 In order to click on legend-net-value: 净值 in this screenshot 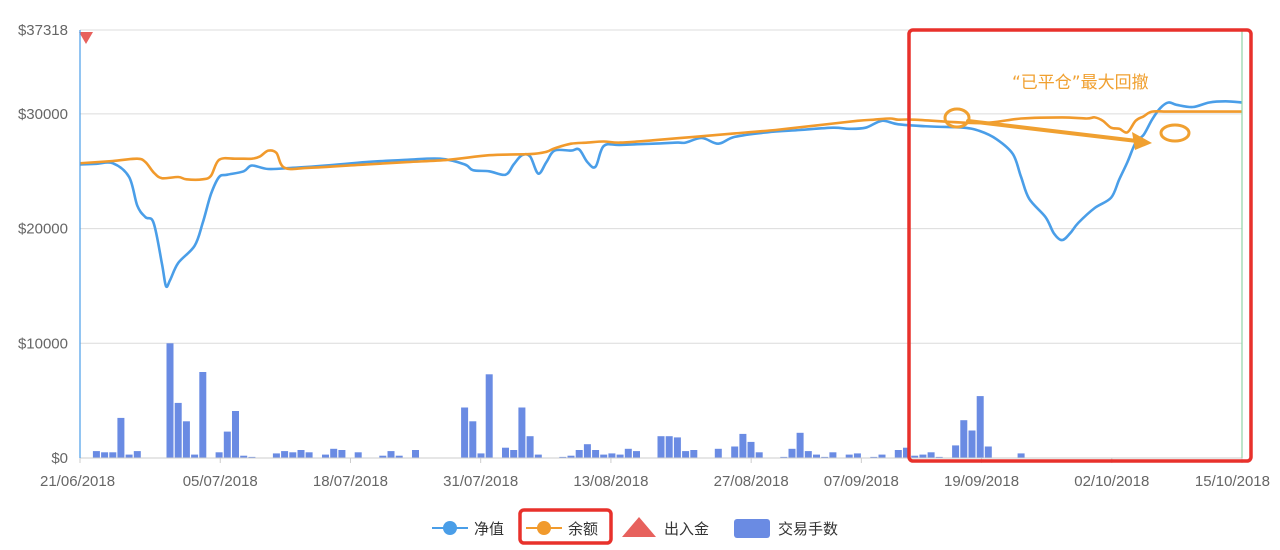, I will do `click(468, 529)`.